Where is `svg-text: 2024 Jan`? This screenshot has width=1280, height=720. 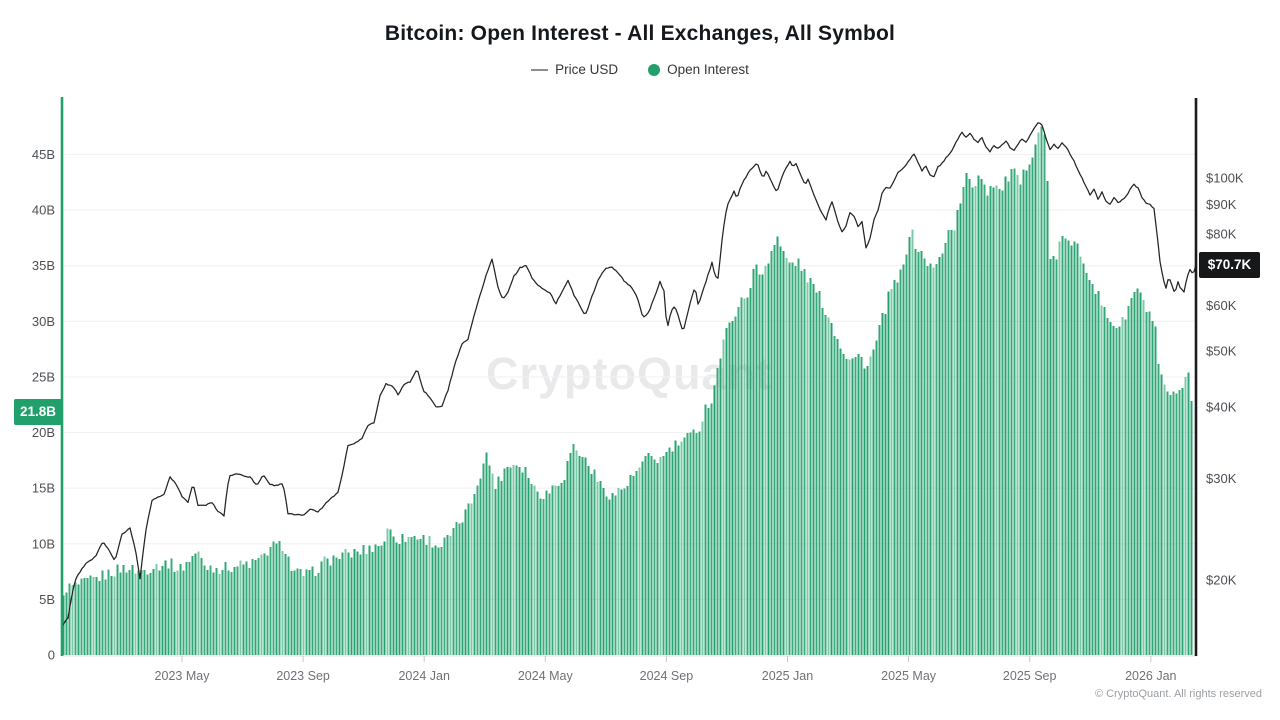 svg-text: 2024 Jan is located at coordinates (423, 676).